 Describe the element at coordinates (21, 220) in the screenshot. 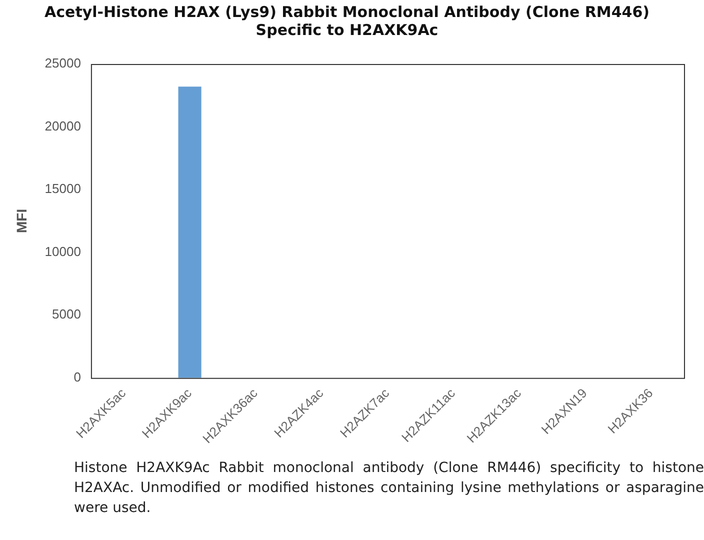

I see `y-axis-title: MFI` at that location.